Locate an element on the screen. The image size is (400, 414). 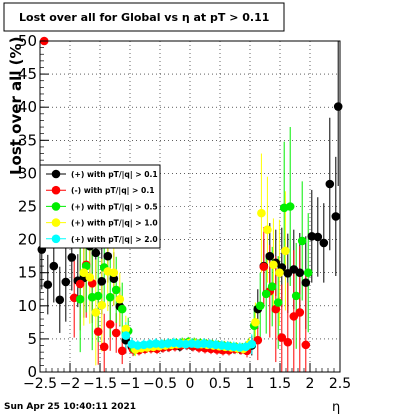
y-tick-label: 10 is located at coordinates (27, 306).